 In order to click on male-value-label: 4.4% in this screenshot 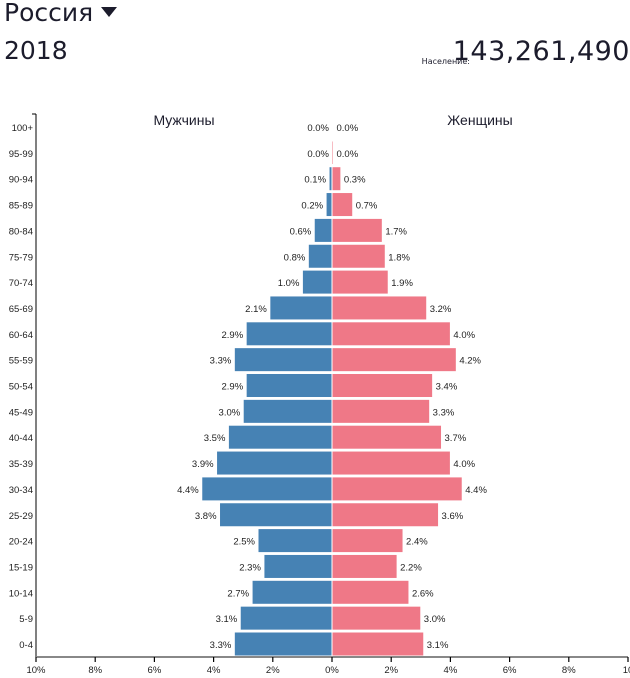, I will do `click(188, 490)`.